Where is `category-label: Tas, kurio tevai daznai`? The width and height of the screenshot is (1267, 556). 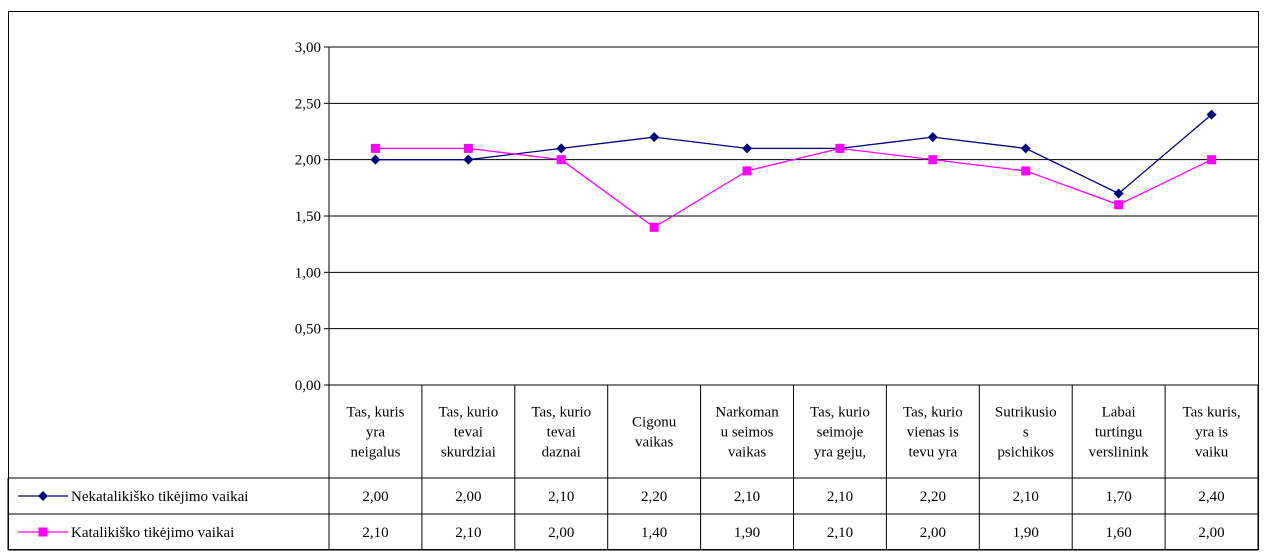 category-label: Tas, kurio tevai daznai is located at coordinates (561, 433).